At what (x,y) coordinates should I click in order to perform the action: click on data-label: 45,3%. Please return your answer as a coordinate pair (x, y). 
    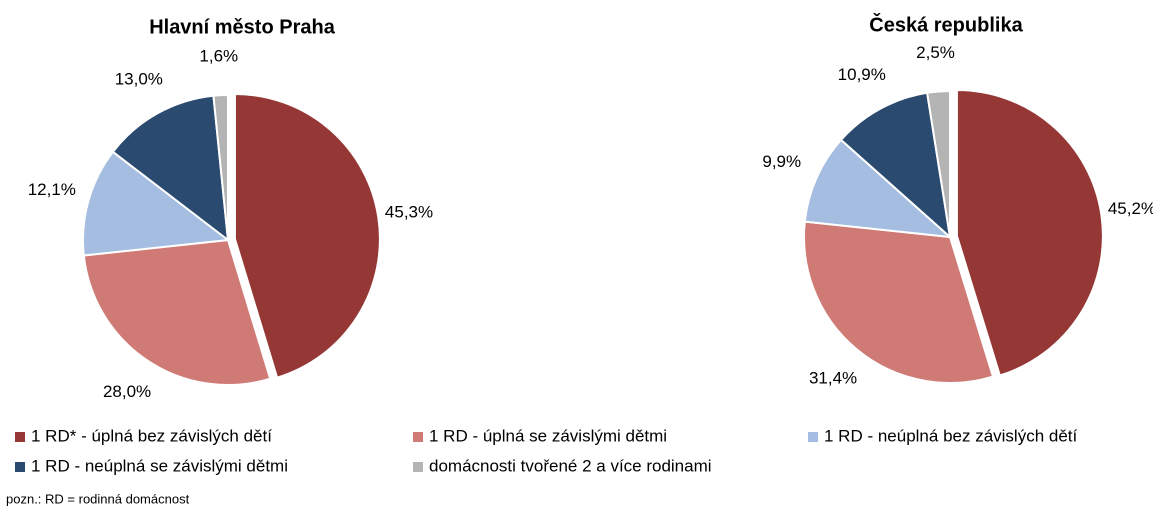
    Looking at the image, I should click on (409, 212).